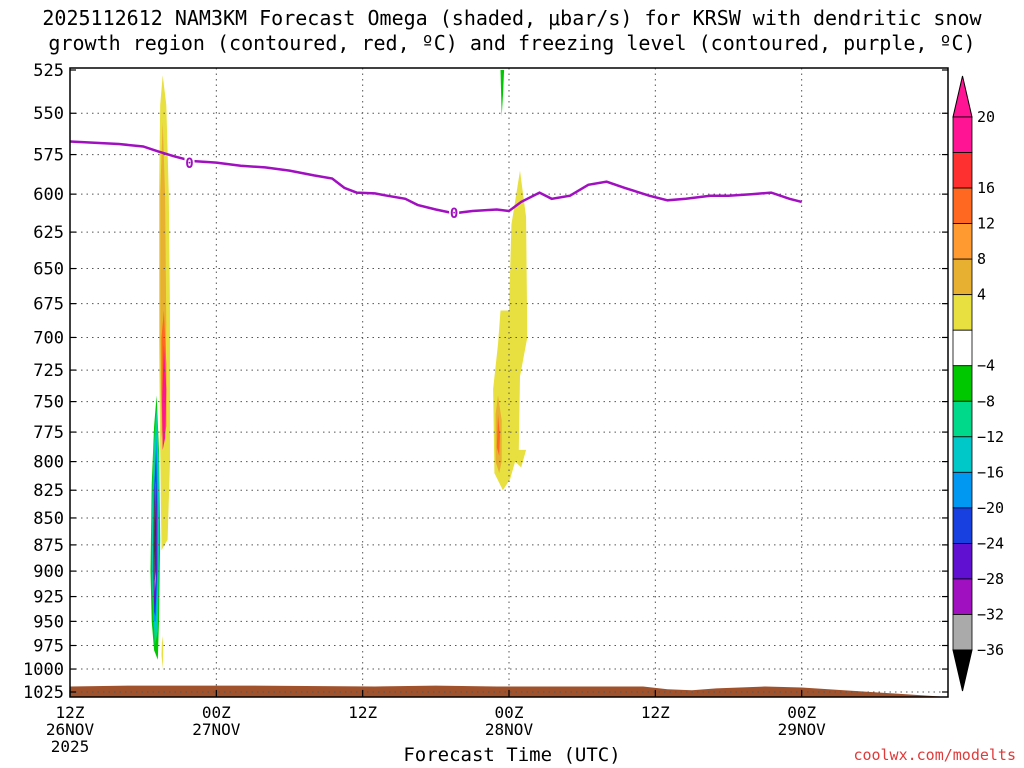  Describe the element at coordinates (43, 670) in the screenshot. I see `y-tick-label-1000: 1000` at that location.